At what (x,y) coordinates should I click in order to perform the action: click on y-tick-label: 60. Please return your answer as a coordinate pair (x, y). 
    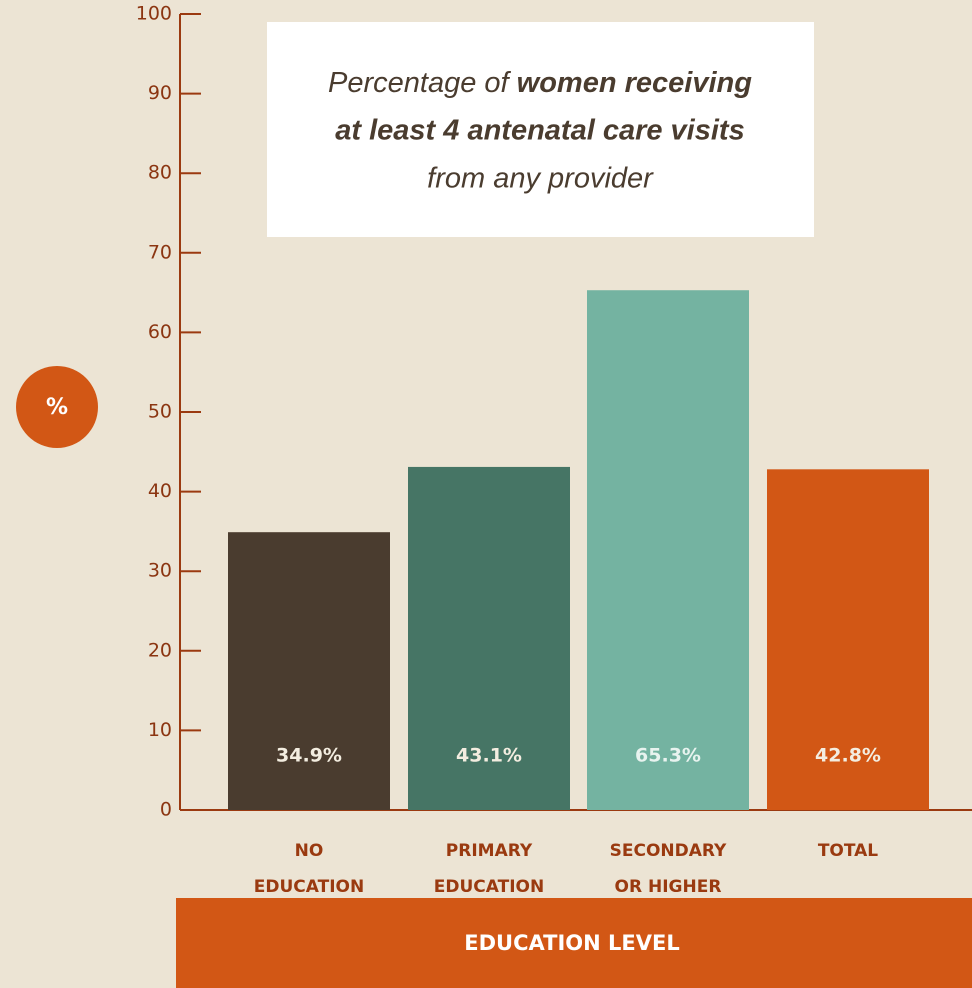
    Looking at the image, I should click on (160, 332).